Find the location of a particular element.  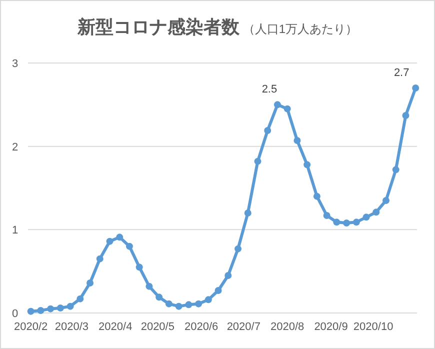

y-tick-label: 3 is located at coordinates (15, 64).